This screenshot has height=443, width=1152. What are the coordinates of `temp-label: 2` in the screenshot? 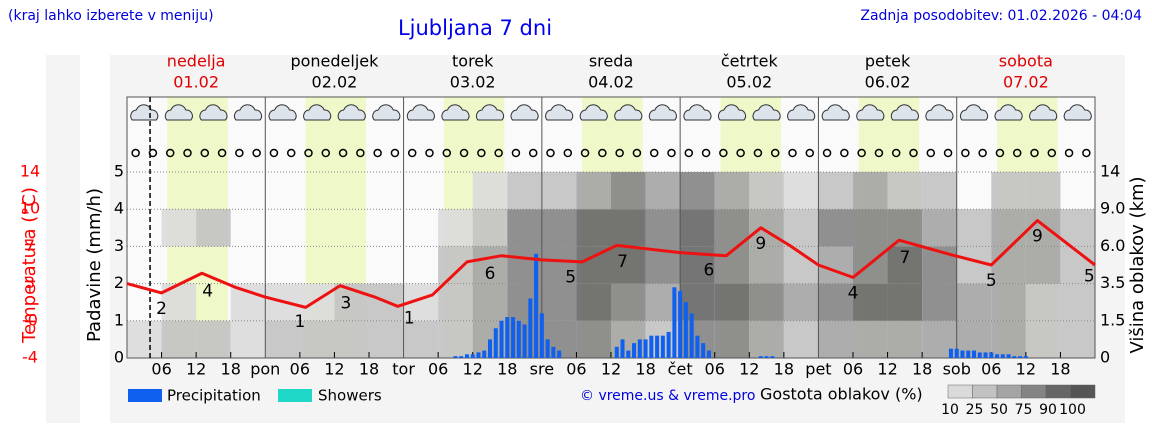 It's located at (161, 309).